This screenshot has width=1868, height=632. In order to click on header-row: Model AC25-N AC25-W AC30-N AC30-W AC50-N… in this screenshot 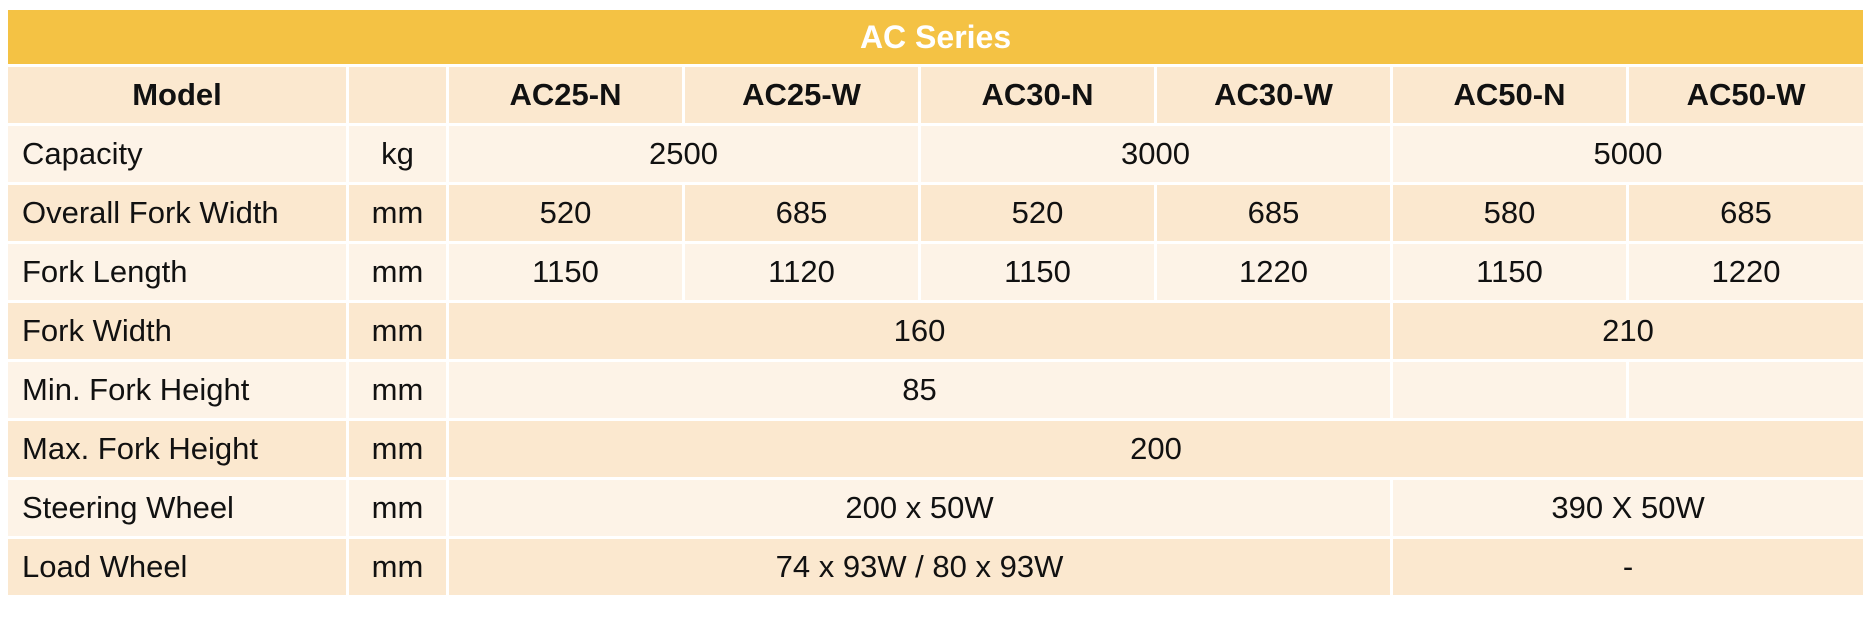, I will do `click(936, 95)`.